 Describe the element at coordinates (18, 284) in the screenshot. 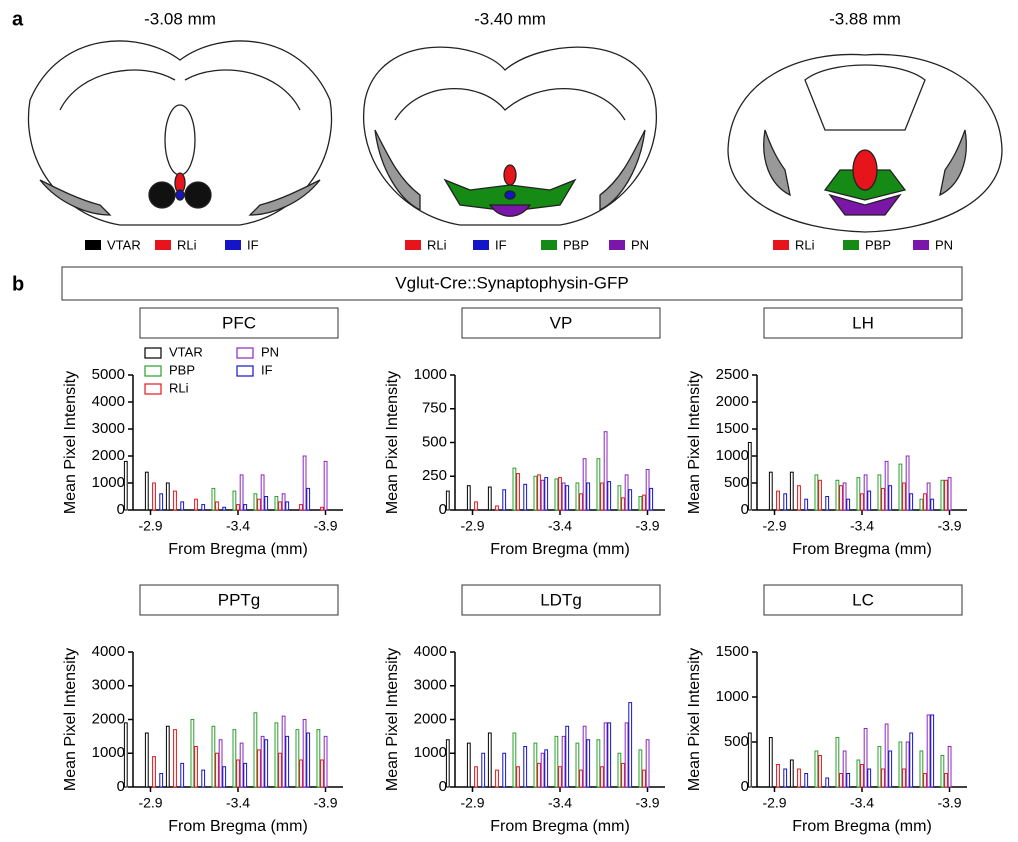

I see `panel-label: b` at that location.